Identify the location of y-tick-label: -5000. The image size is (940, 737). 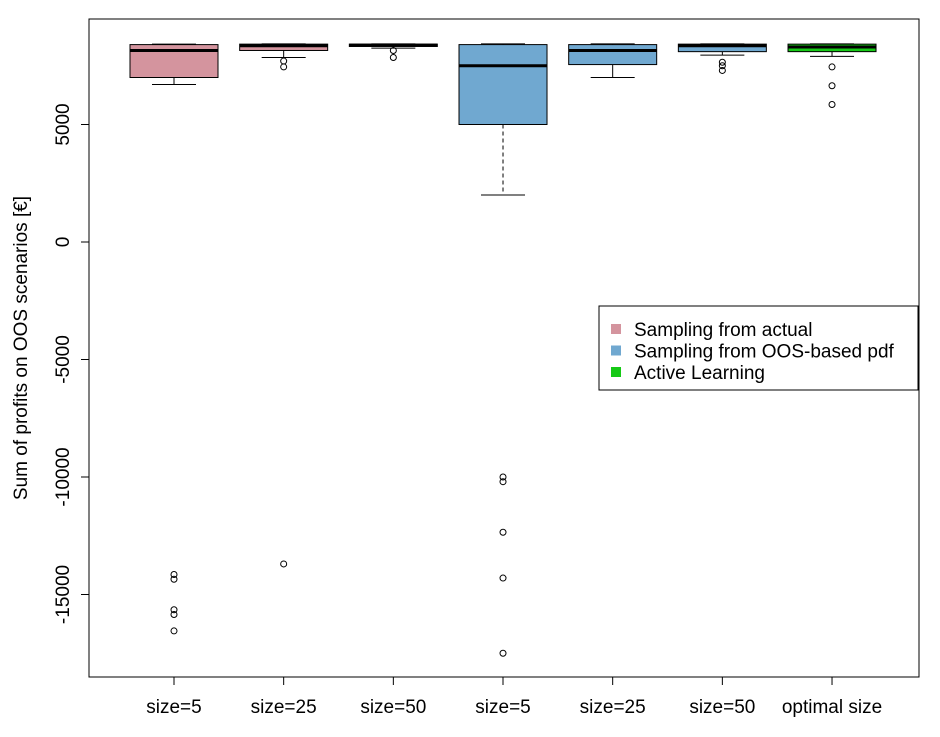
(63, 359).